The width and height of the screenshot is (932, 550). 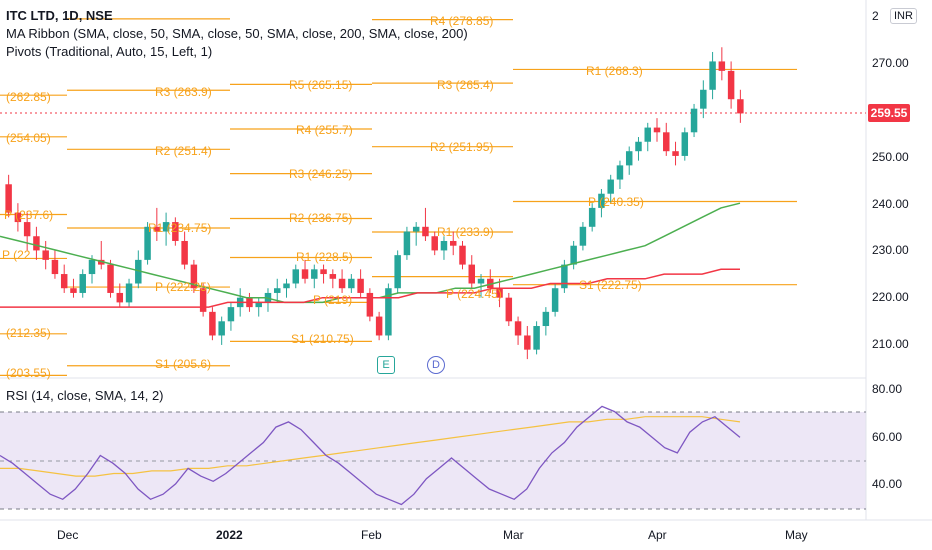 I want to click on rsi-ma-line, so click(x=370, y=446).